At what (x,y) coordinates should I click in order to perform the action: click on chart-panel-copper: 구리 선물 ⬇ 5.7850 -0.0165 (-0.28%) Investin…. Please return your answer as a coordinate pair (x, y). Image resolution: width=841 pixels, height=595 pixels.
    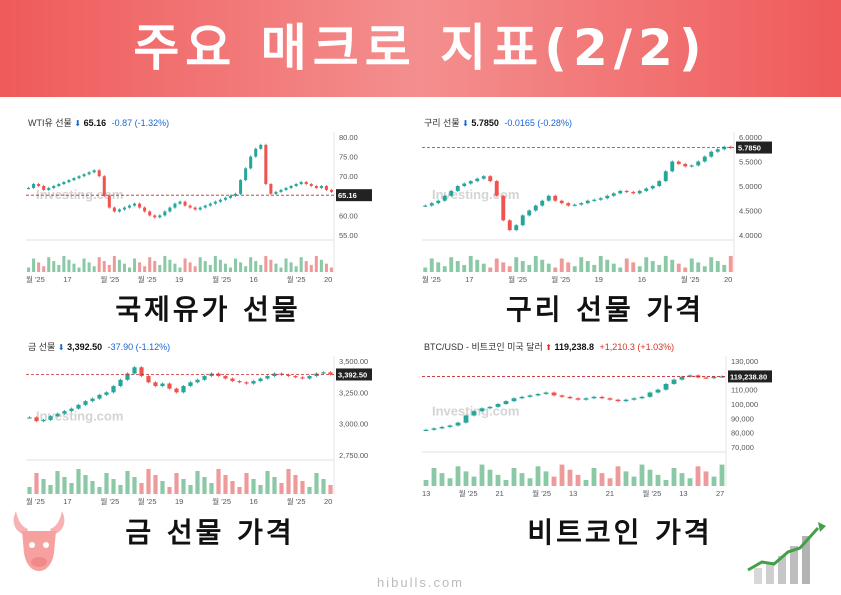
    Looking at the image, I should click on (605, 202).